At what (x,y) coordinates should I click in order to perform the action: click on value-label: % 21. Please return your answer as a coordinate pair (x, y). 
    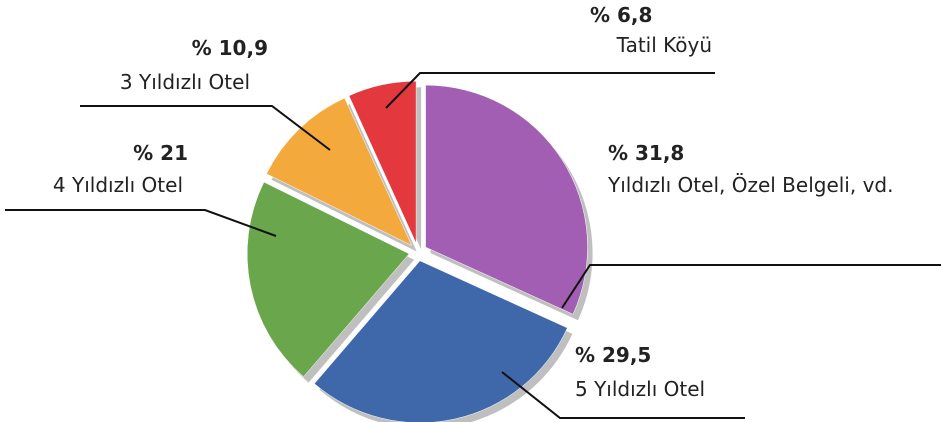
    Looking at the image, I should click on (160, 153).